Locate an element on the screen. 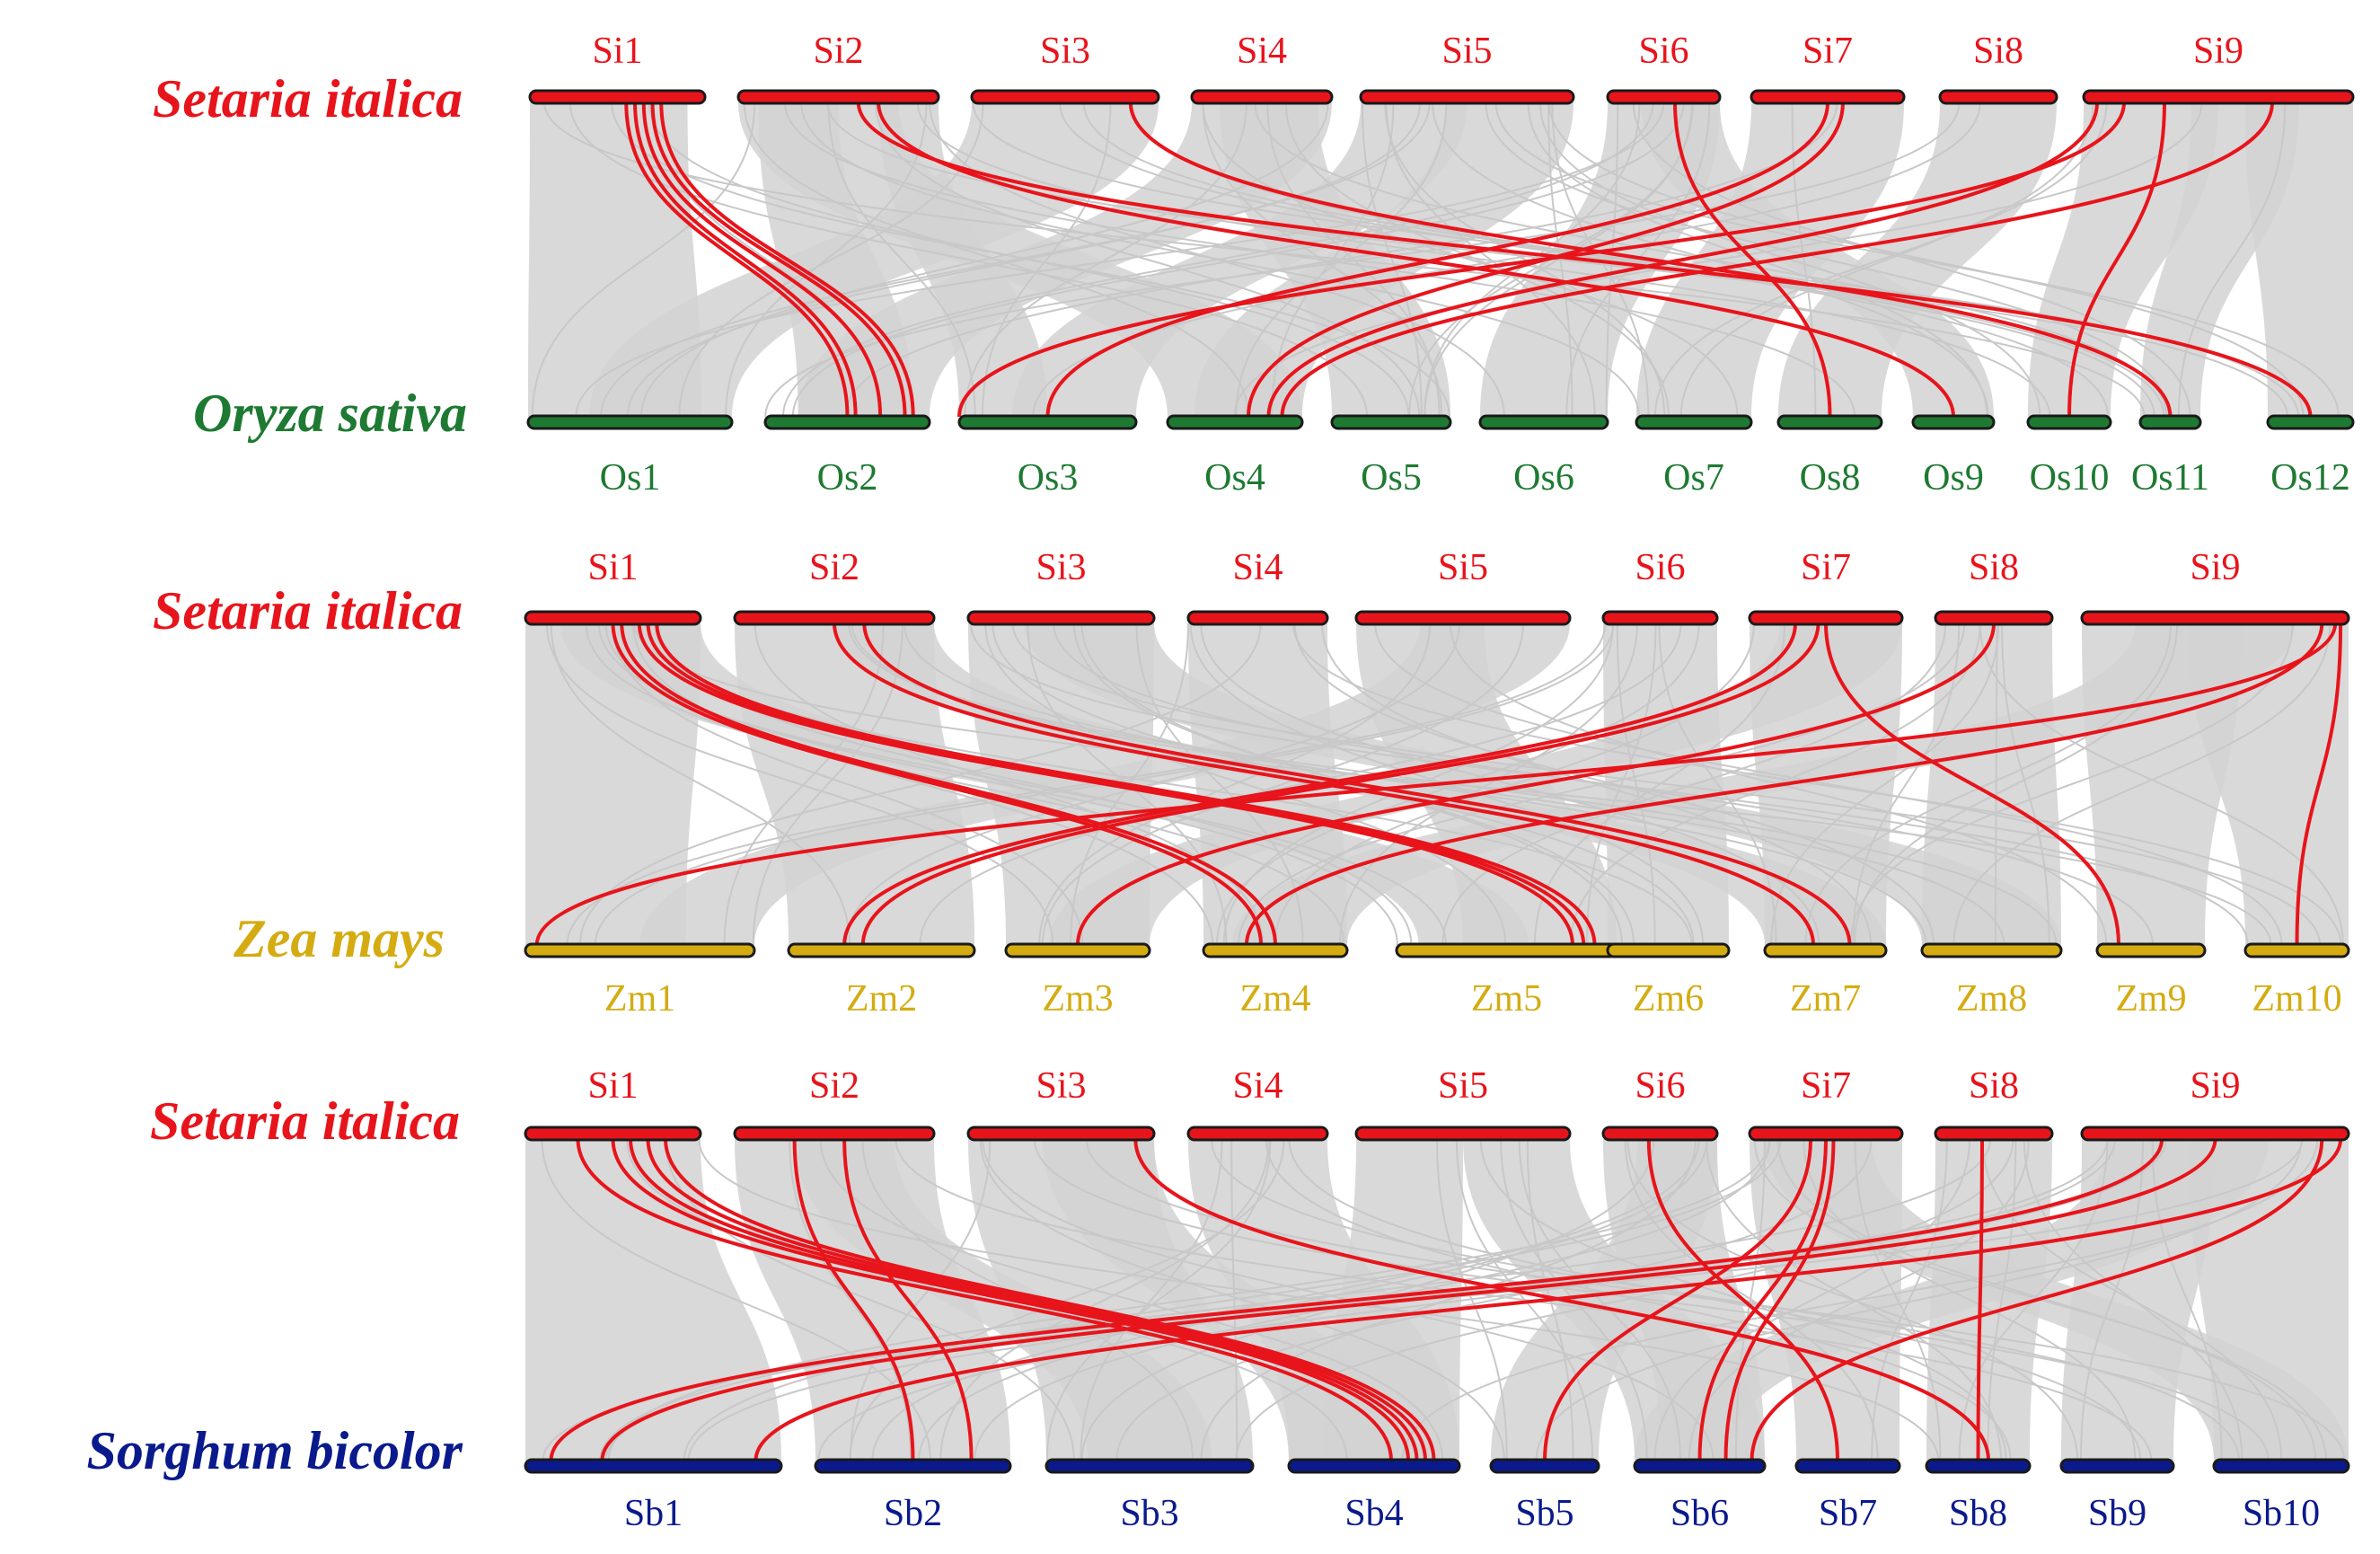 This screenshot has height=1554, width=2380. chromosome-top2-Si1 is located at coordinates (613, 618).